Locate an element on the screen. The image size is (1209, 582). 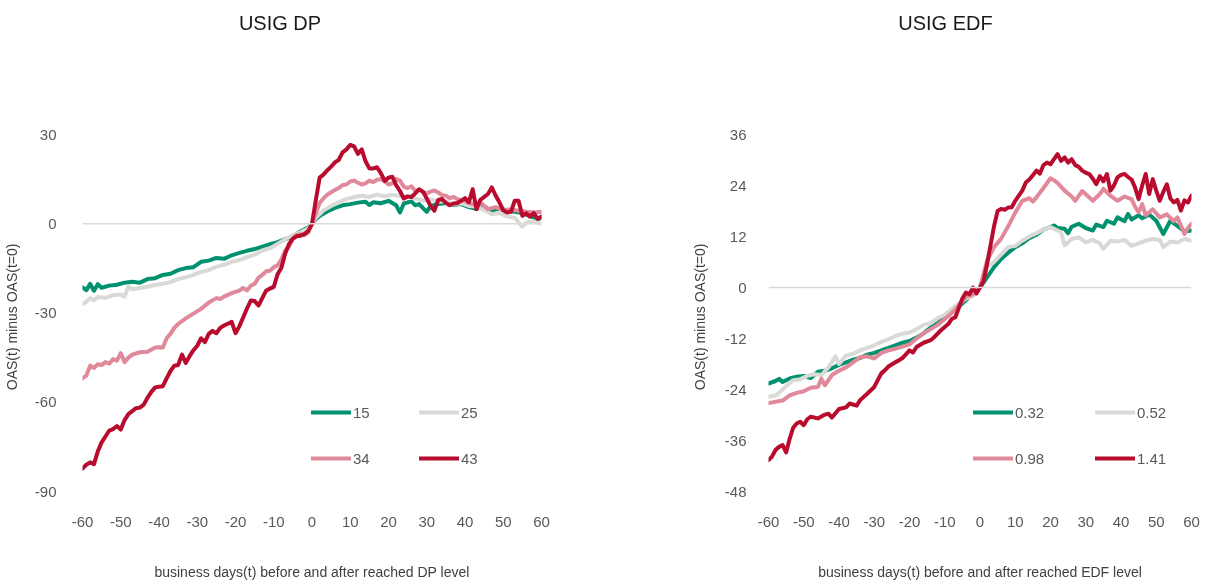
legend-label: 0.32 is located at coordinates (1030, 412).